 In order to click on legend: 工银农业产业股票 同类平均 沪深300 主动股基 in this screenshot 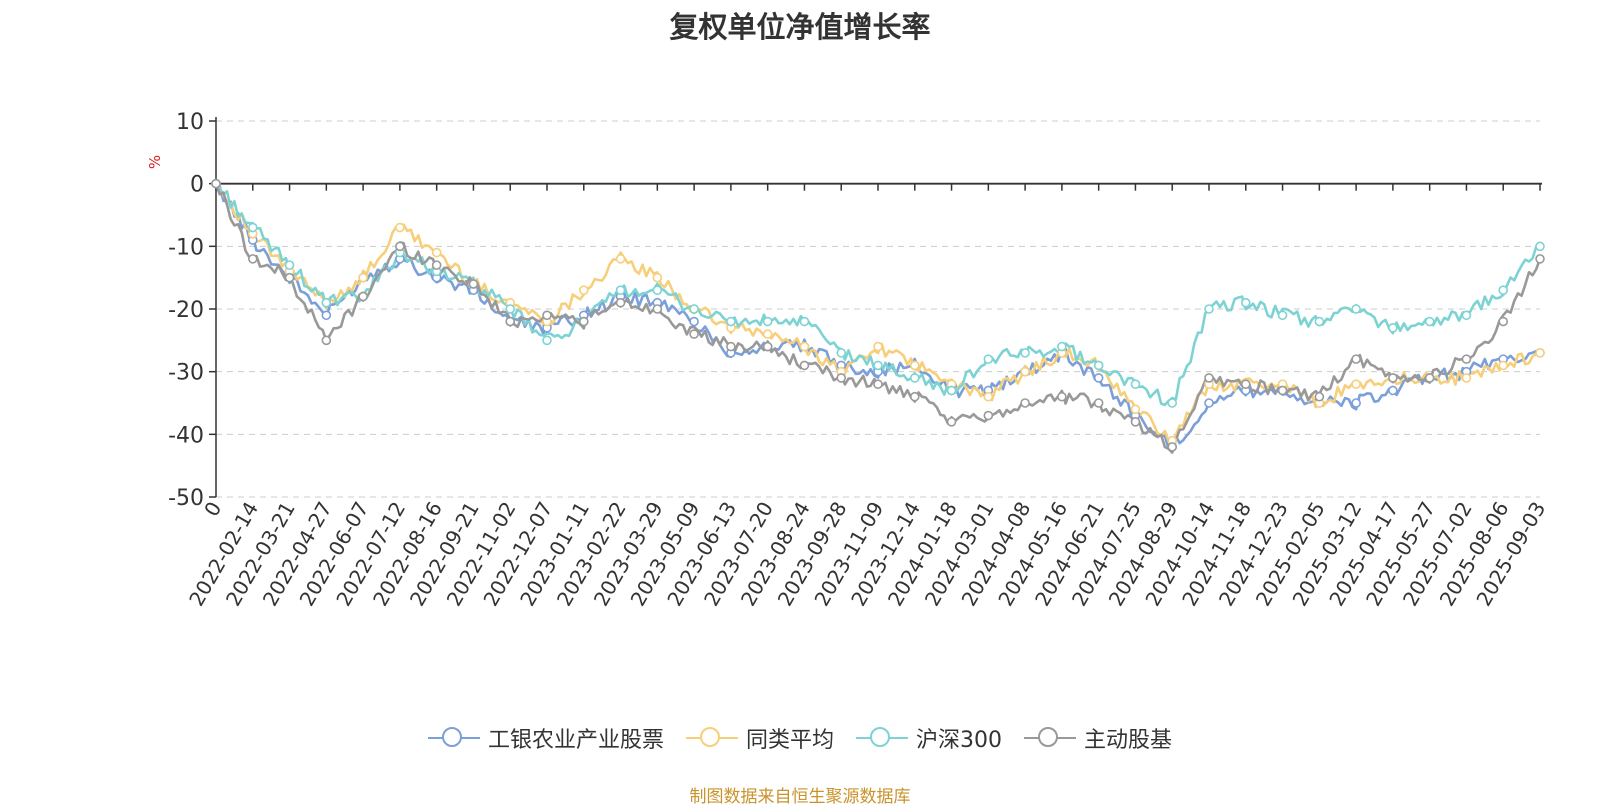, I will do `click(800, 738)`.